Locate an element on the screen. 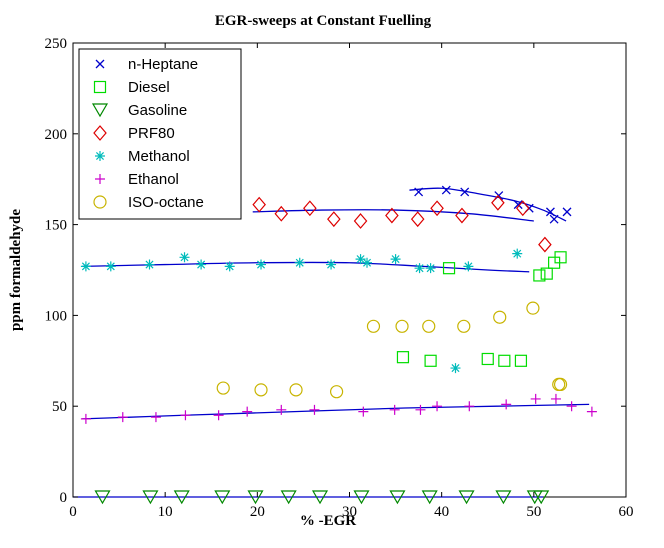  chart-title: EGR-sweeps at Constant Fuelling is located at coordinates (323, 21).